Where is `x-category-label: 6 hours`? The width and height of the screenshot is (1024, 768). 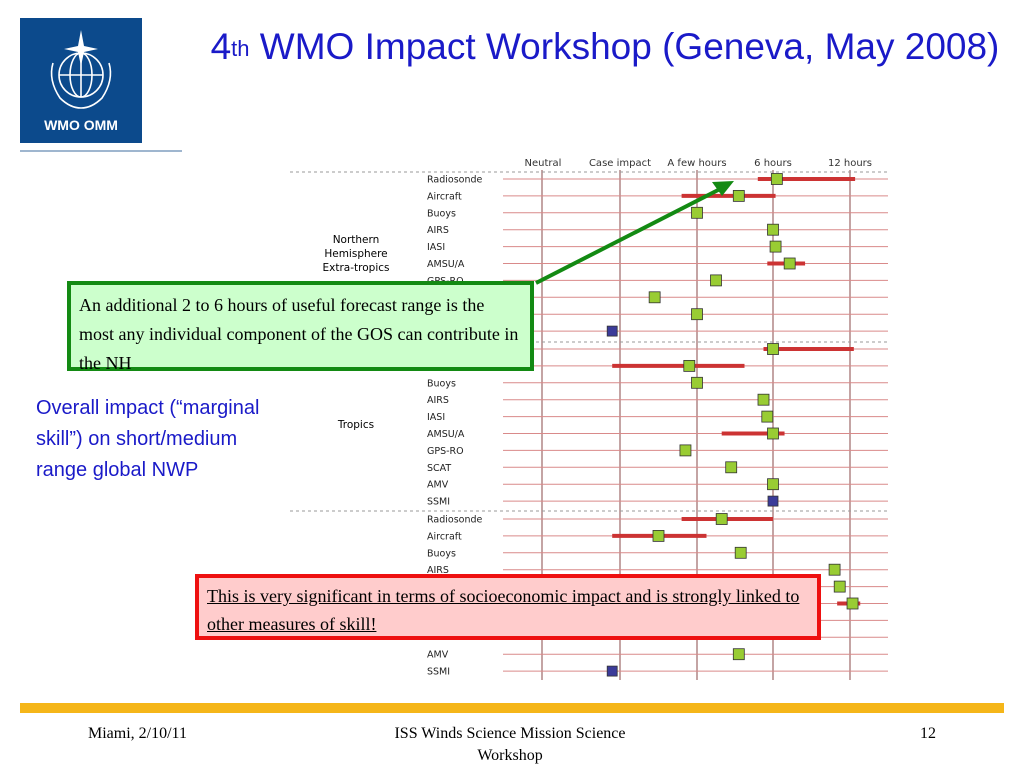 x-category-label: 6 hours is located at coordinates (773, 163).